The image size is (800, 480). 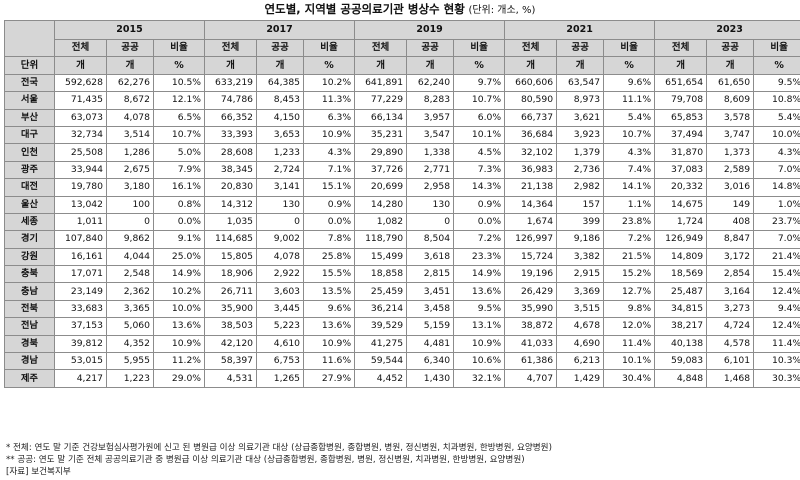 I want to click on region-label: 대구, so click(x=29, y=135).